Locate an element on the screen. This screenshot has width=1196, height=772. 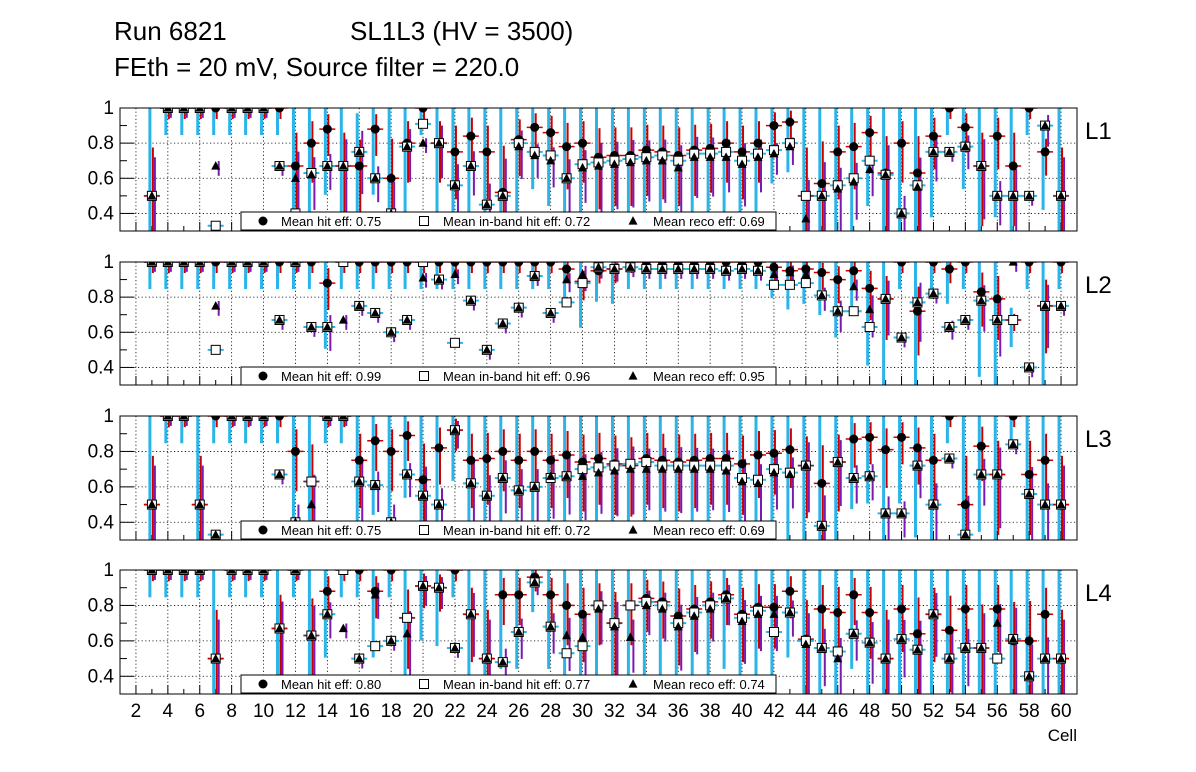
x-axis-label: Cell is located at coordinates (1062, 735).